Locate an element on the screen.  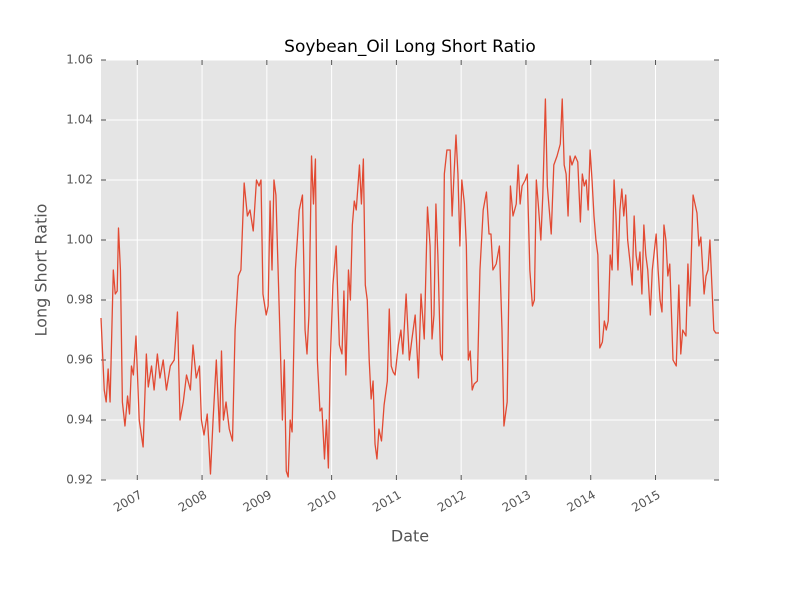
chart-title: Soybean_Oil Long Short Ratio is located at coordinates (410, 47).